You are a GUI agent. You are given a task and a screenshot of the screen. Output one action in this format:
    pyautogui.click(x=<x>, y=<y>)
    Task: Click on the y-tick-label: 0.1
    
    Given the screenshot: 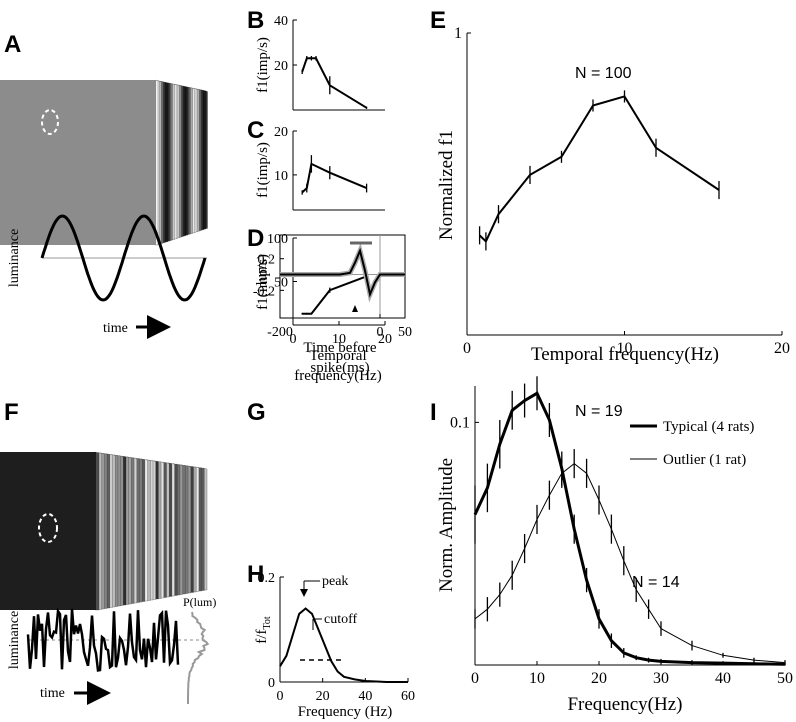 What is the action you would take?
    pyautogui.click(x=460, y=422)
    